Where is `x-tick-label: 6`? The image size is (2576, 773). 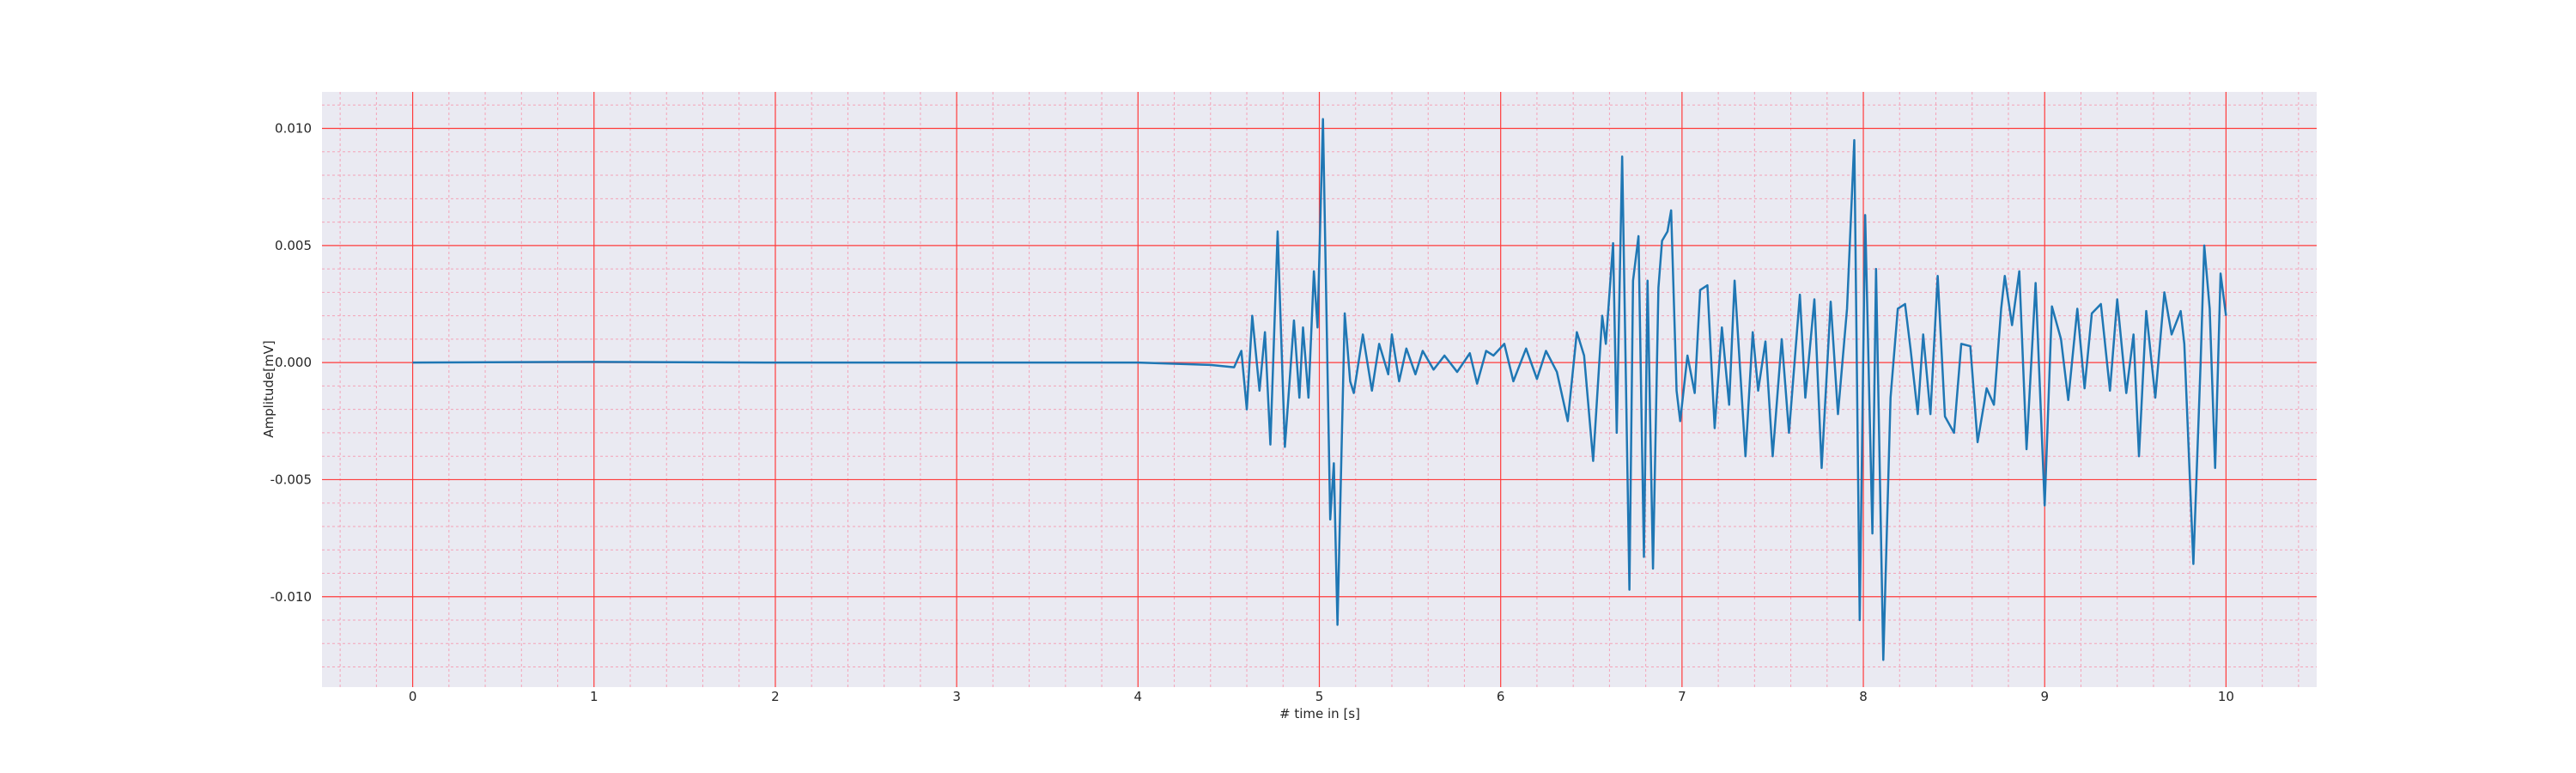
x-tick-label: 6 is located at coordinates (1501, 696).